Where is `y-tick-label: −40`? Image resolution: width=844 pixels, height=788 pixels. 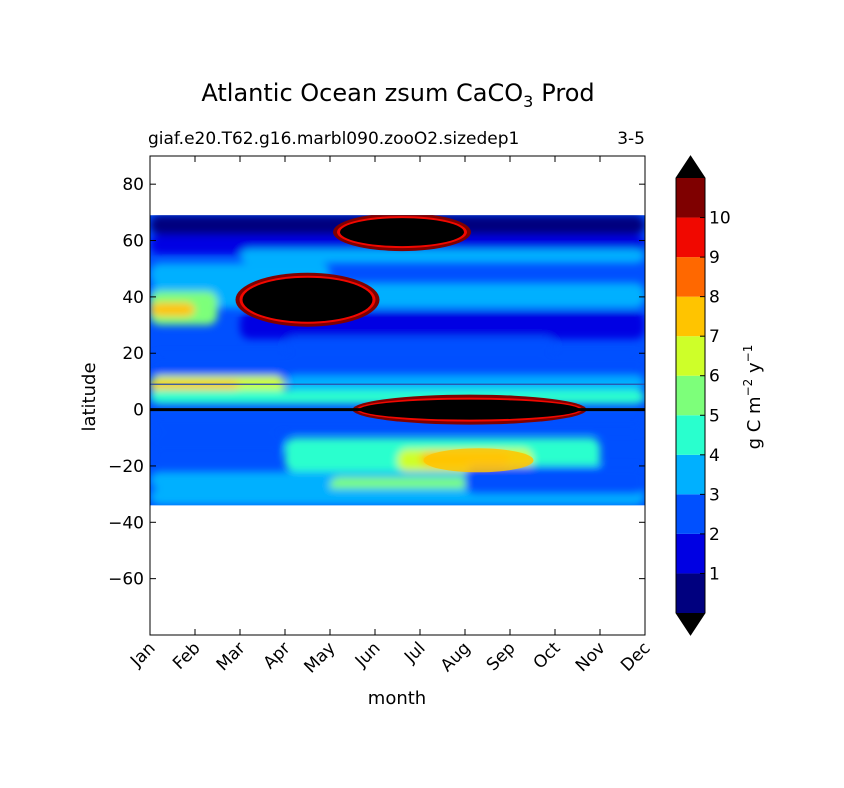
y-tick-label: −40 is located at coordinates (126, 523).